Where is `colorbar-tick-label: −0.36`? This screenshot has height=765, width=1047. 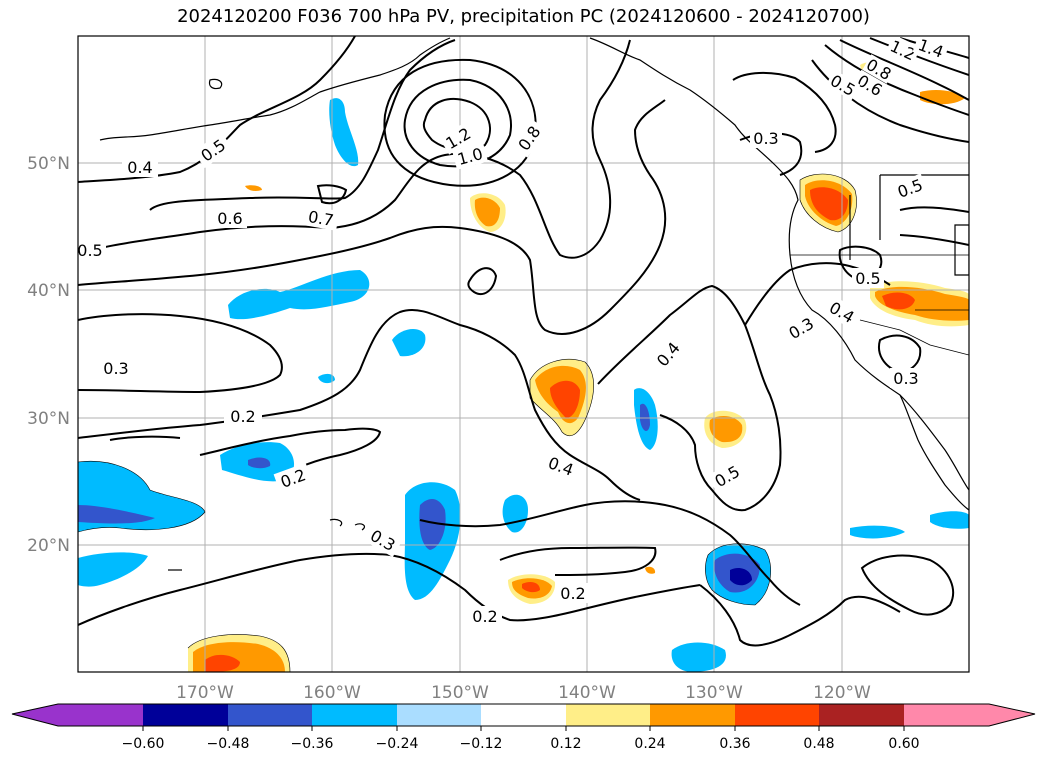
colorbar-tick-label: −0.36 is located at coordinates (312, 744).